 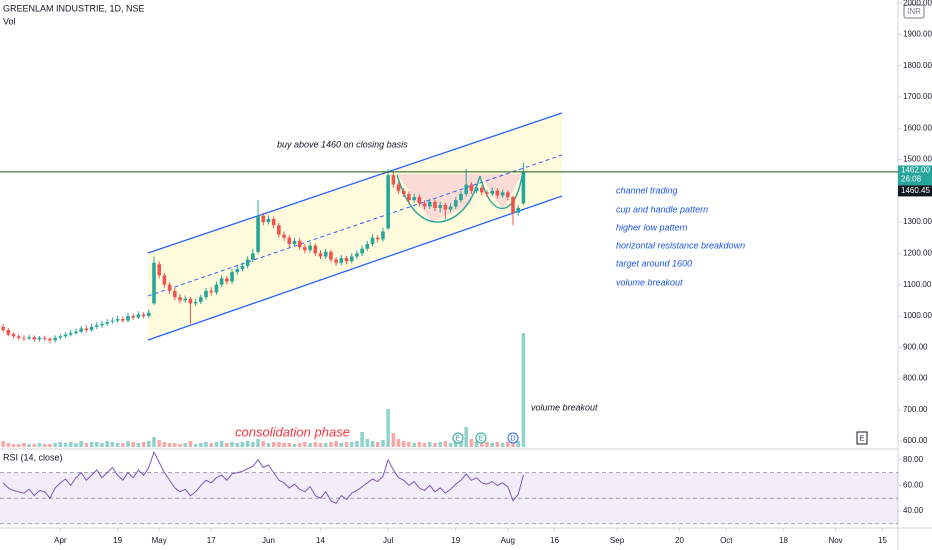 I want to click on annotation: target around 1600, so click(x=654, y=263).